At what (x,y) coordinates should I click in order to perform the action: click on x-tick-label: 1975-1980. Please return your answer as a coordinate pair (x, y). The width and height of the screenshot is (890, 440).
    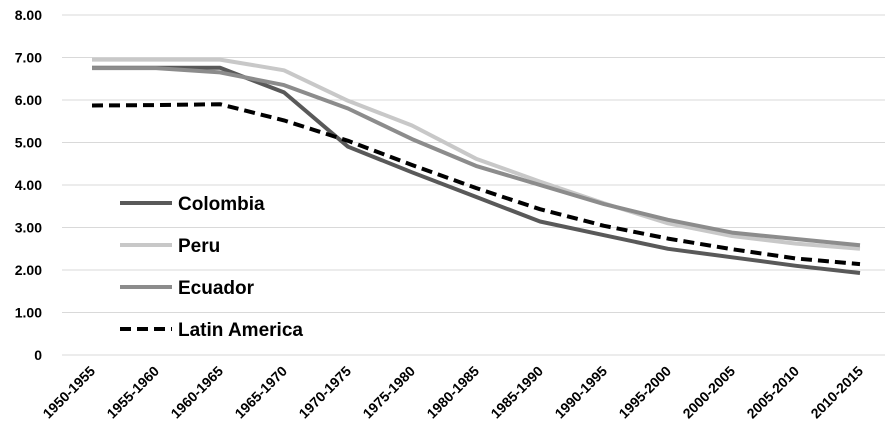
    Looking at the image, I should click on (388, 392).